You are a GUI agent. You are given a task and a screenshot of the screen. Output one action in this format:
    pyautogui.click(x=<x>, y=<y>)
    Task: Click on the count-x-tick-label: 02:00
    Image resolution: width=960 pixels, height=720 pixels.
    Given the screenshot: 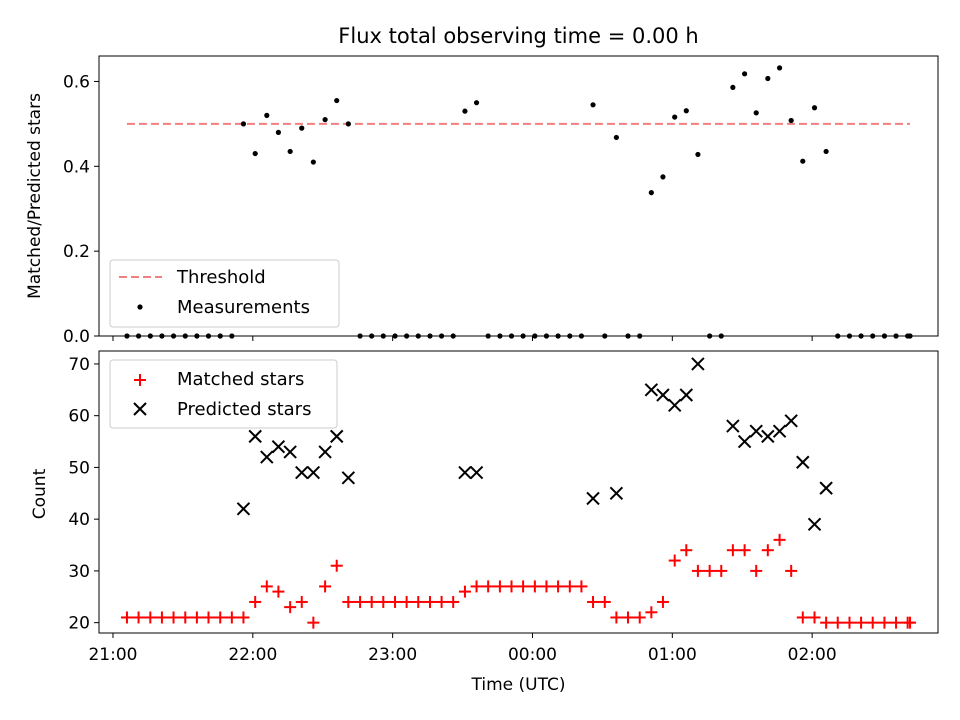 What is the action you would take?
    pyautogui.click(x=812, y=655)
    